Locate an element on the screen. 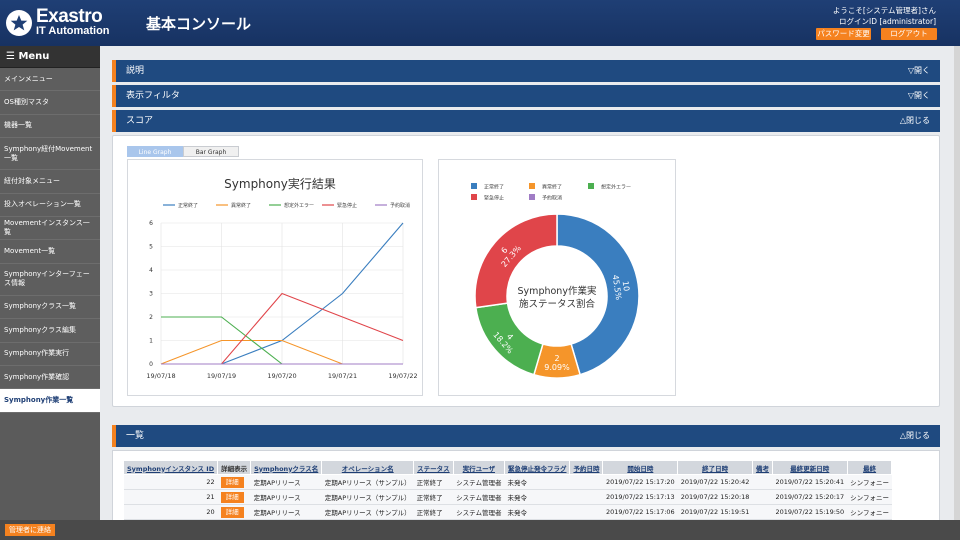 The height and width of the screenshot is (540, 960). slice-percent: 9.09% is located at coordinates (557, 367).